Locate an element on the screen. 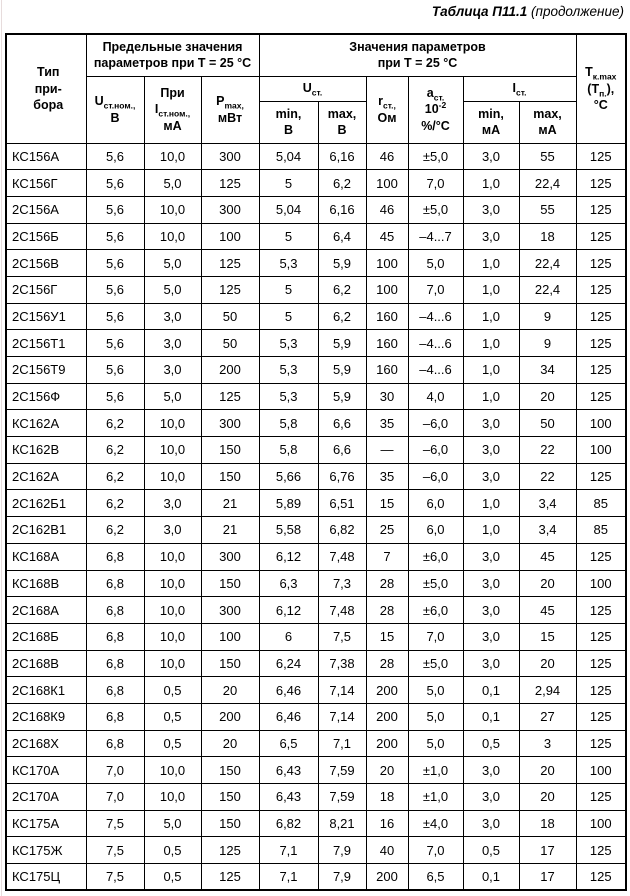 This screenshot has height=896, width=630. device-type-cell: 2С156В is located at coordinates (46, 263).